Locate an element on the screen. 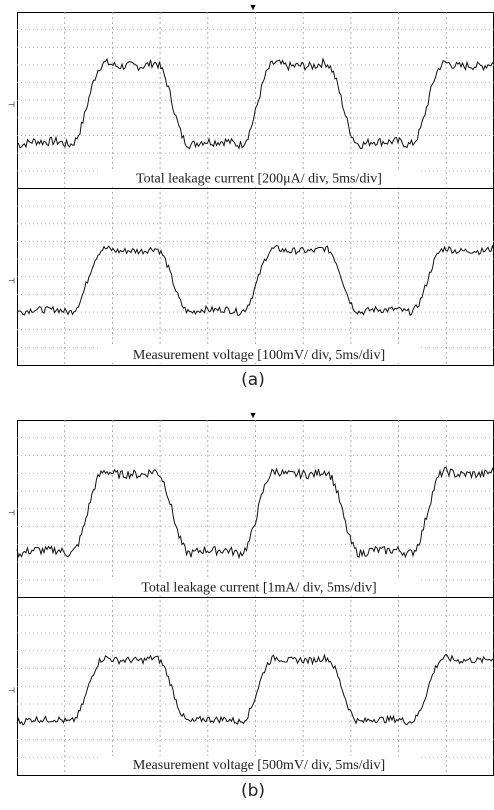 This screenshot has height=810, width=494. panel-label: (b) is located at coordinates (253, 791).